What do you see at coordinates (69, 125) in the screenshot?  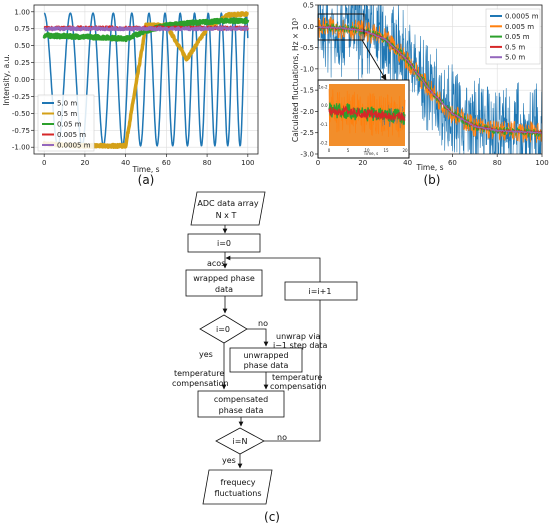 I see `chart-a-legend-entry: 0.05 m` at bounding box center [69, 125].